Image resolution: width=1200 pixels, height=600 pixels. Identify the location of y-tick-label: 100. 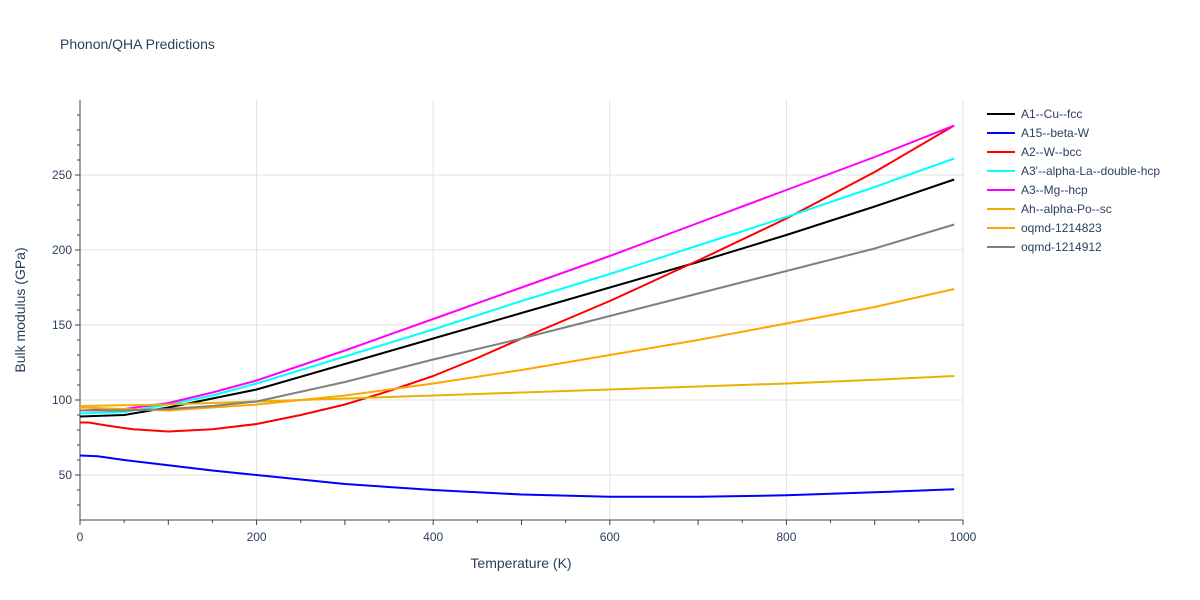
(62, 400).